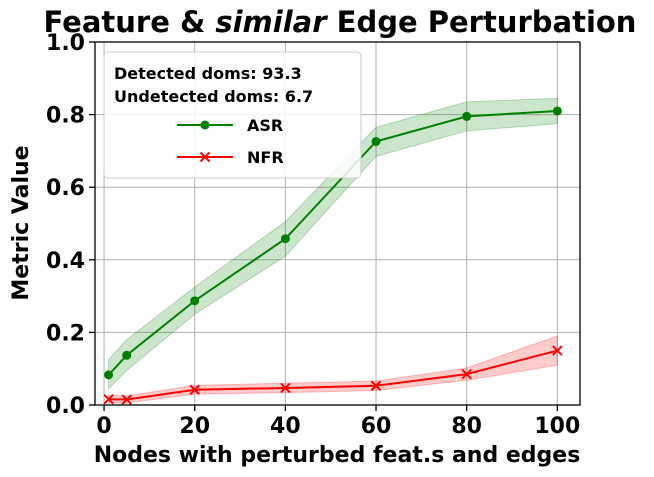  What do you see at coordinates (265, 125) in the screenshot?
I see `legend-asr-label: ASR` at bounding box center [265, 125].